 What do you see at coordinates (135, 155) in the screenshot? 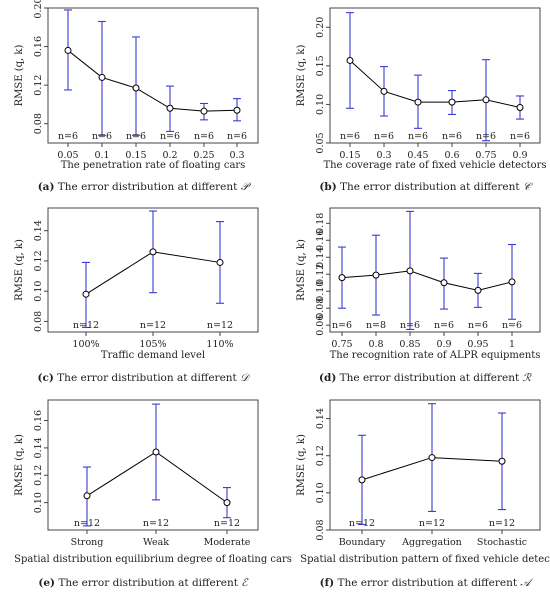
I see `x-tick-label: 0.15` at bounding box center [135, 155].